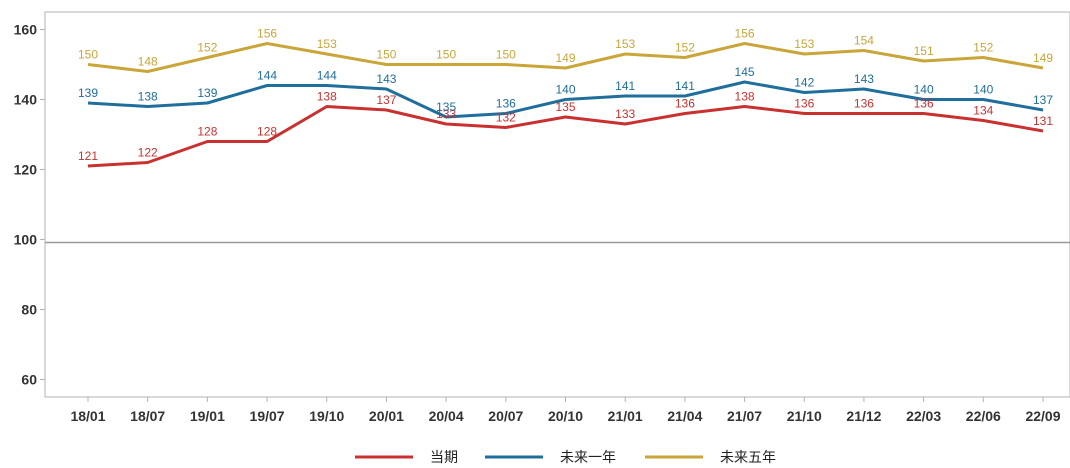  Describe the element at coordinates (923, 416) in the screenshot. I see `x-tick-label: 22/03` at that location.